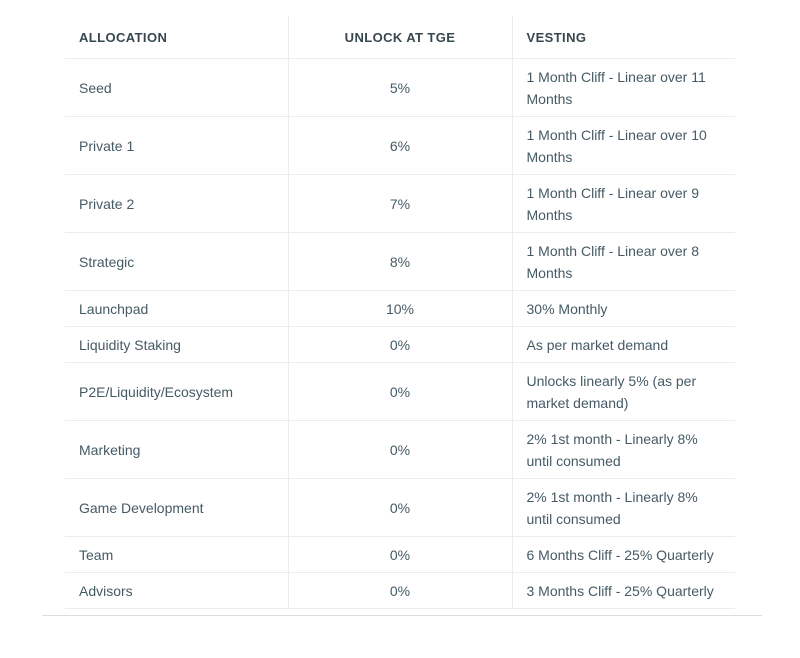 This screenshot has width=800, height=658. Describe the element at coordinates (176, 449) in the screenshot. I see `allocation-cell: Marketing` at that location.